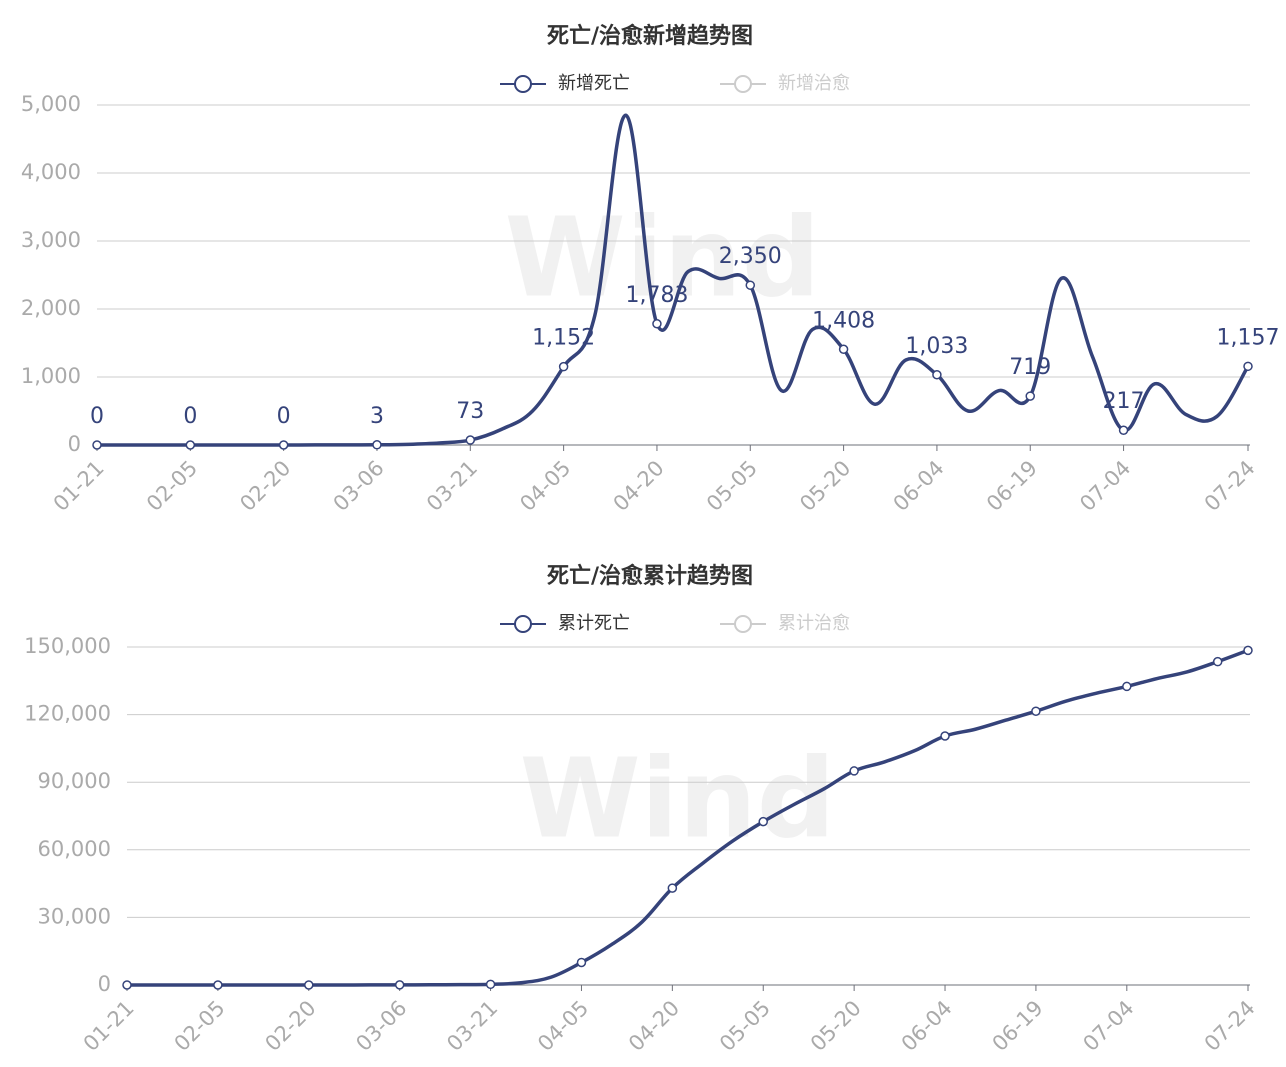 The width and height of the screenshot is (1286, 1067). What do you see at coordinates (51, 104) in the screenshot?
I see `y-tick-label: 5,000` at bounding box center [51, 104].